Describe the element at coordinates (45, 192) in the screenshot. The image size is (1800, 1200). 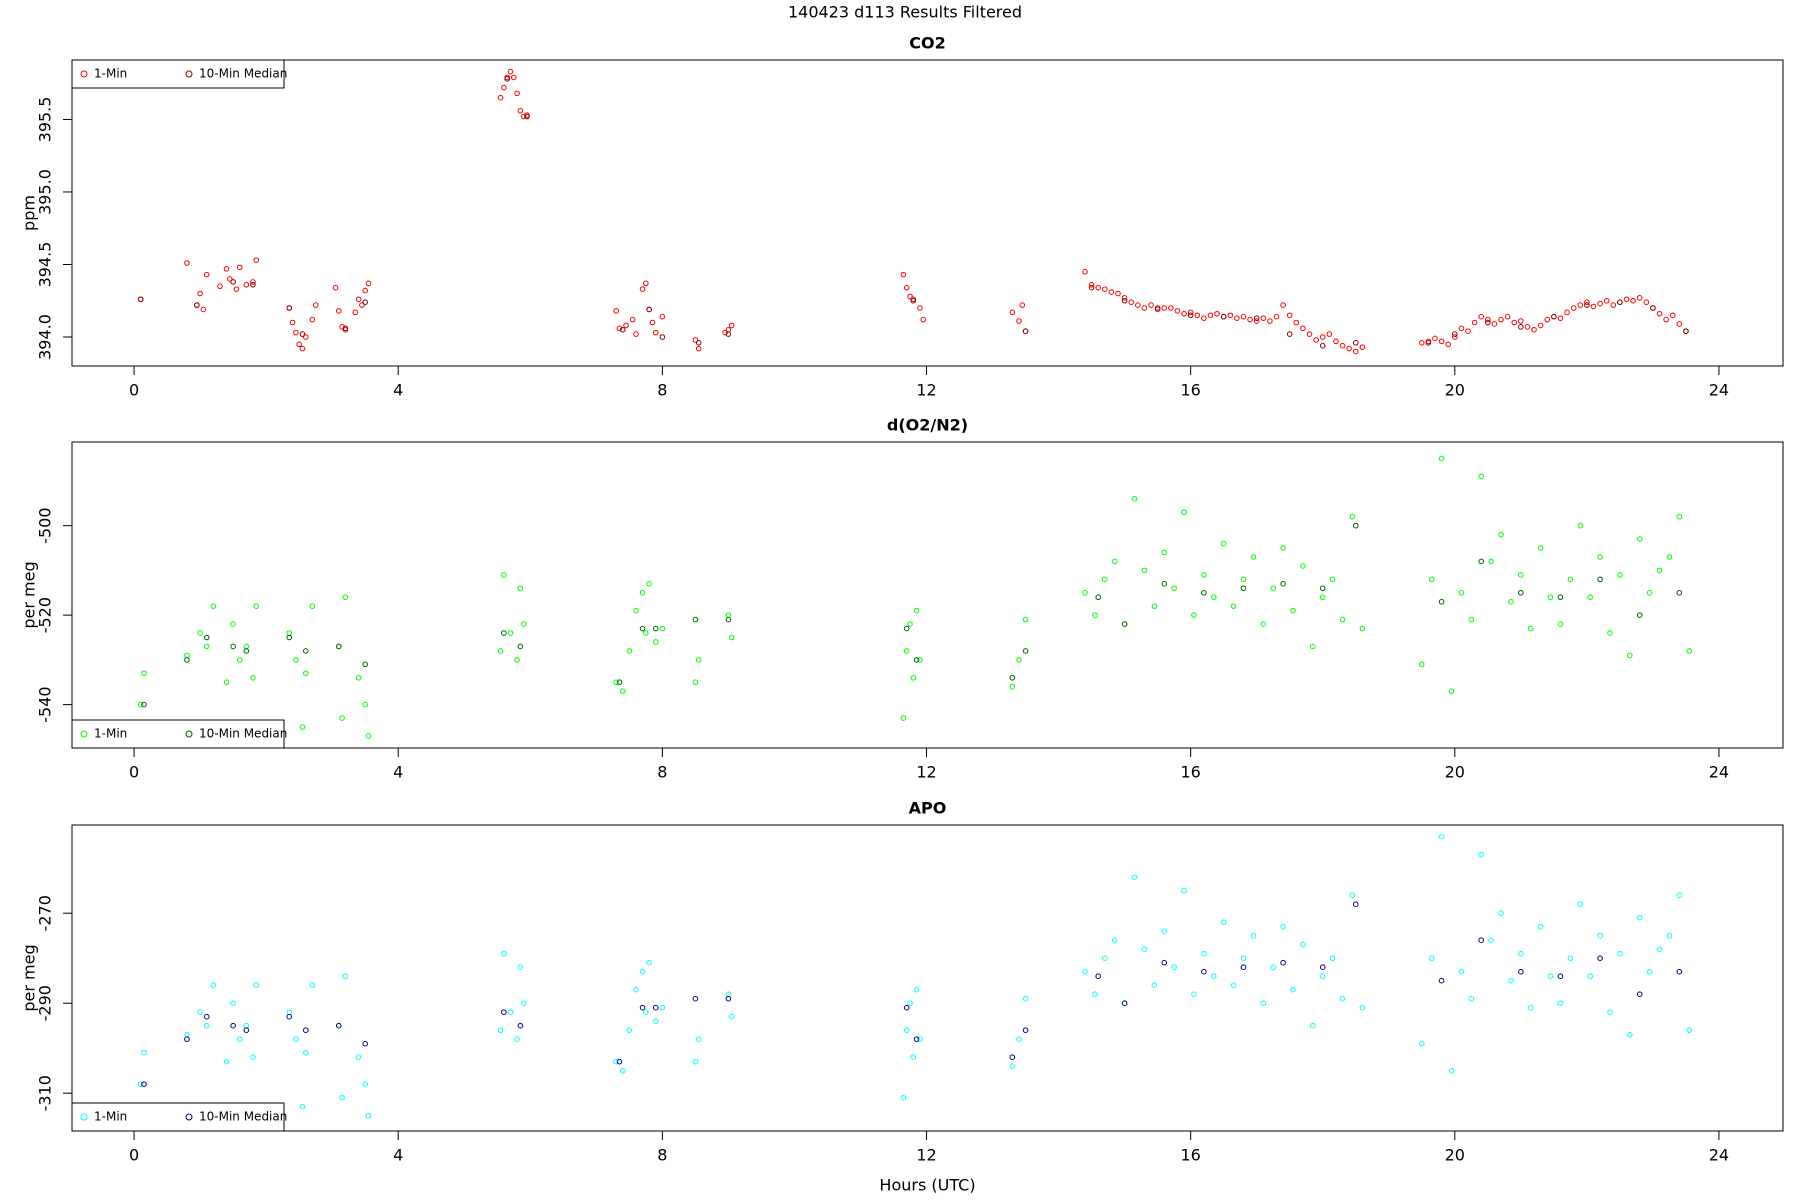
I see `y-tick-label: 395.0` at that location.